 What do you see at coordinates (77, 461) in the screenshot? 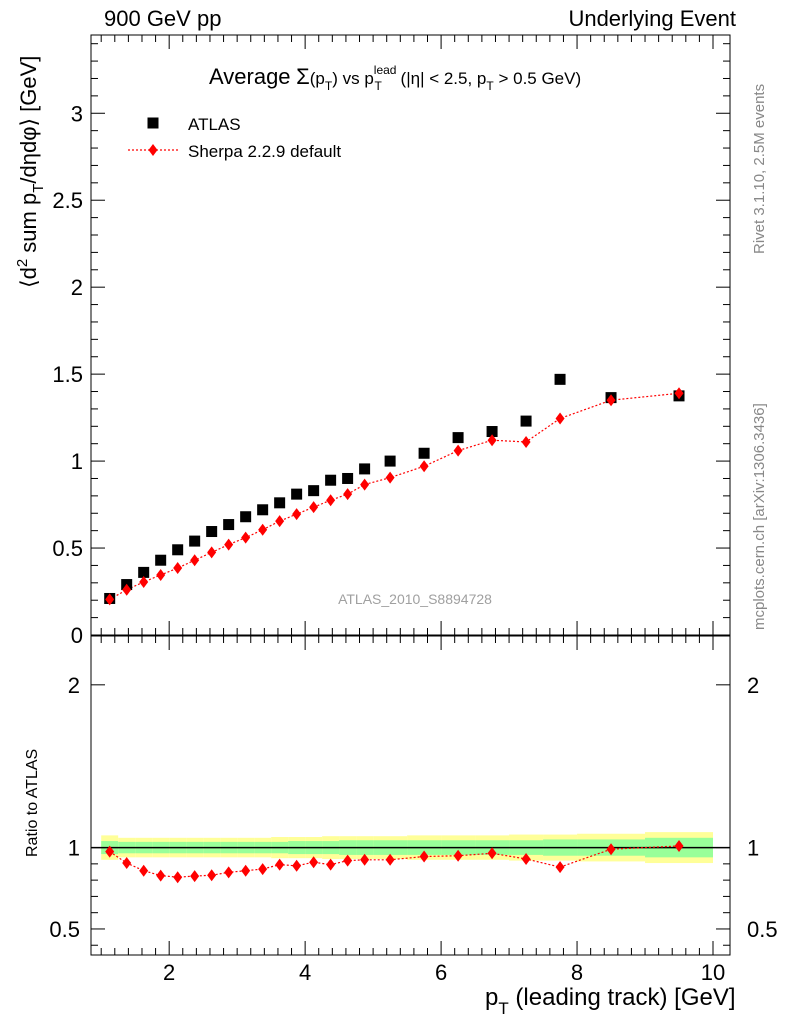
I see `y-tick-label: 1` at bounding box center [77, 461].